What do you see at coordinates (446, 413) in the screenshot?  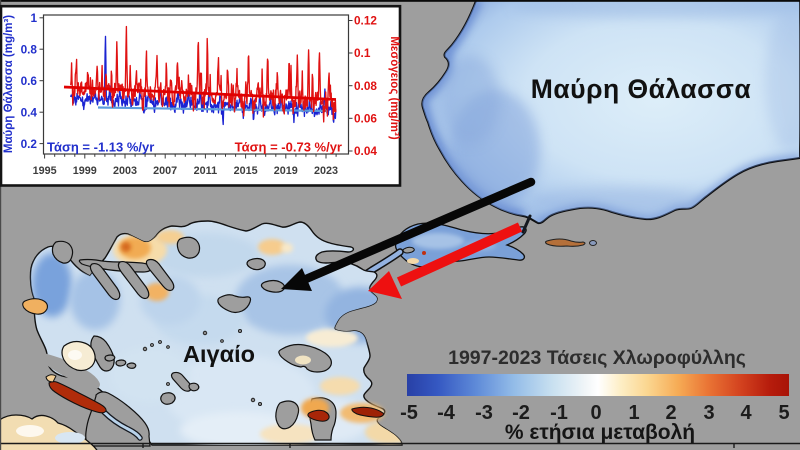 I see `svg-text: -4` at bounding box center [446, 413].